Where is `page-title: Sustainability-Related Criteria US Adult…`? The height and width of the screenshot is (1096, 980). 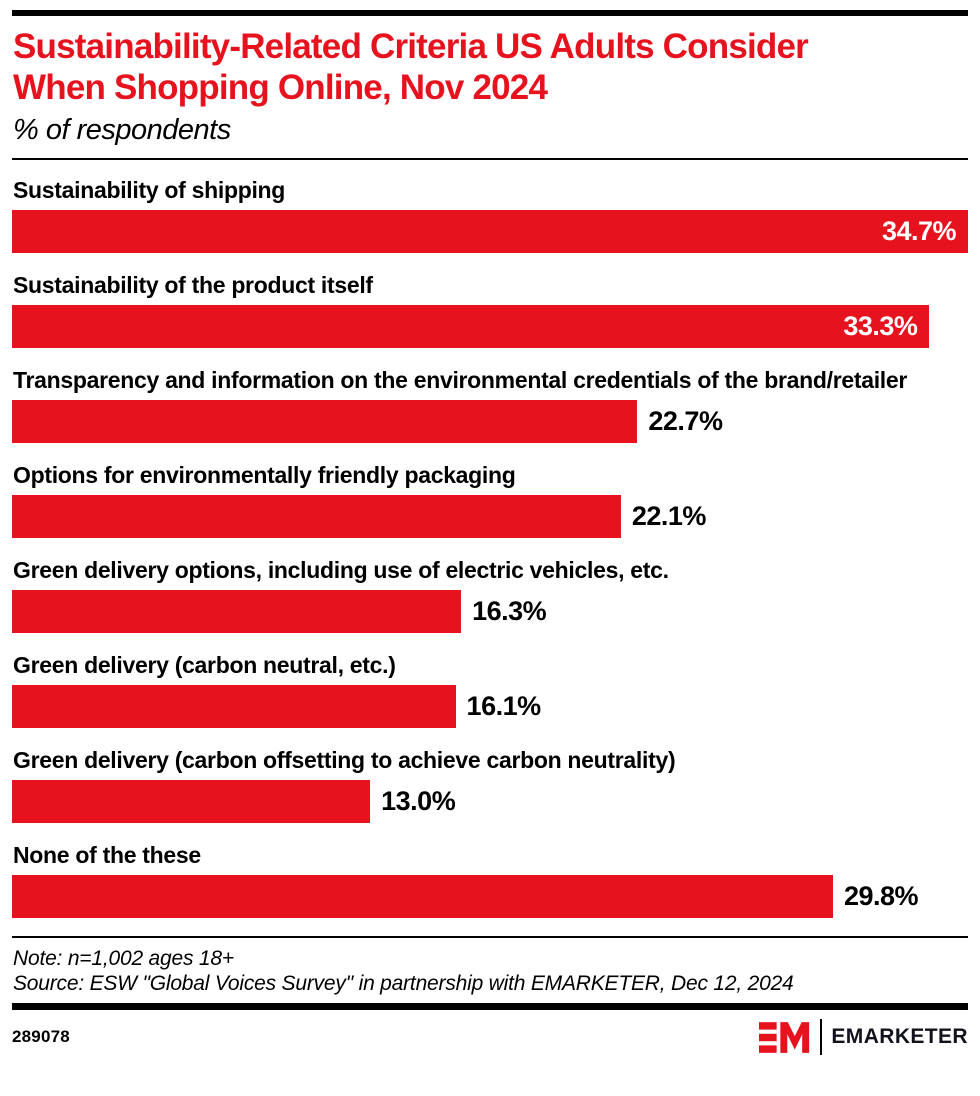 page-title: Sustainability-Related Criteria US Adult… is located at coordinates (490, 68).